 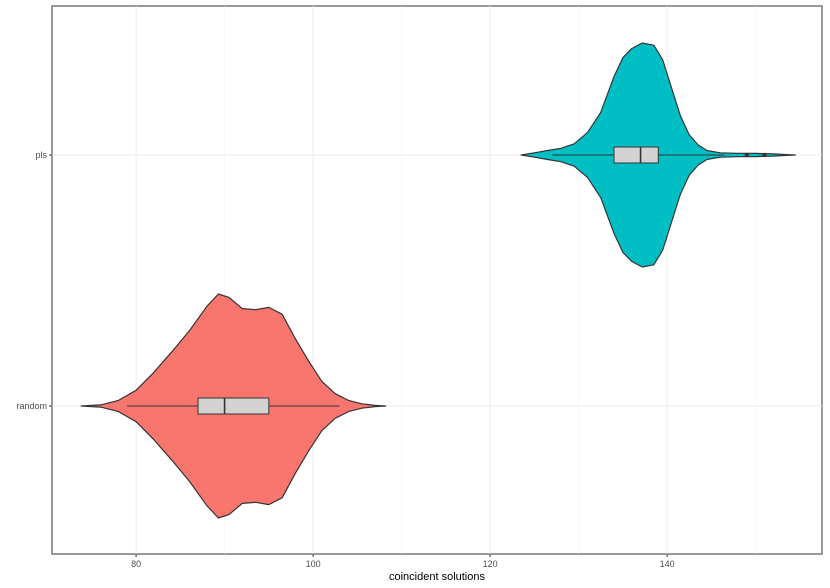 I want to click on y-tick-label: pls, so click(x=41, y=155).